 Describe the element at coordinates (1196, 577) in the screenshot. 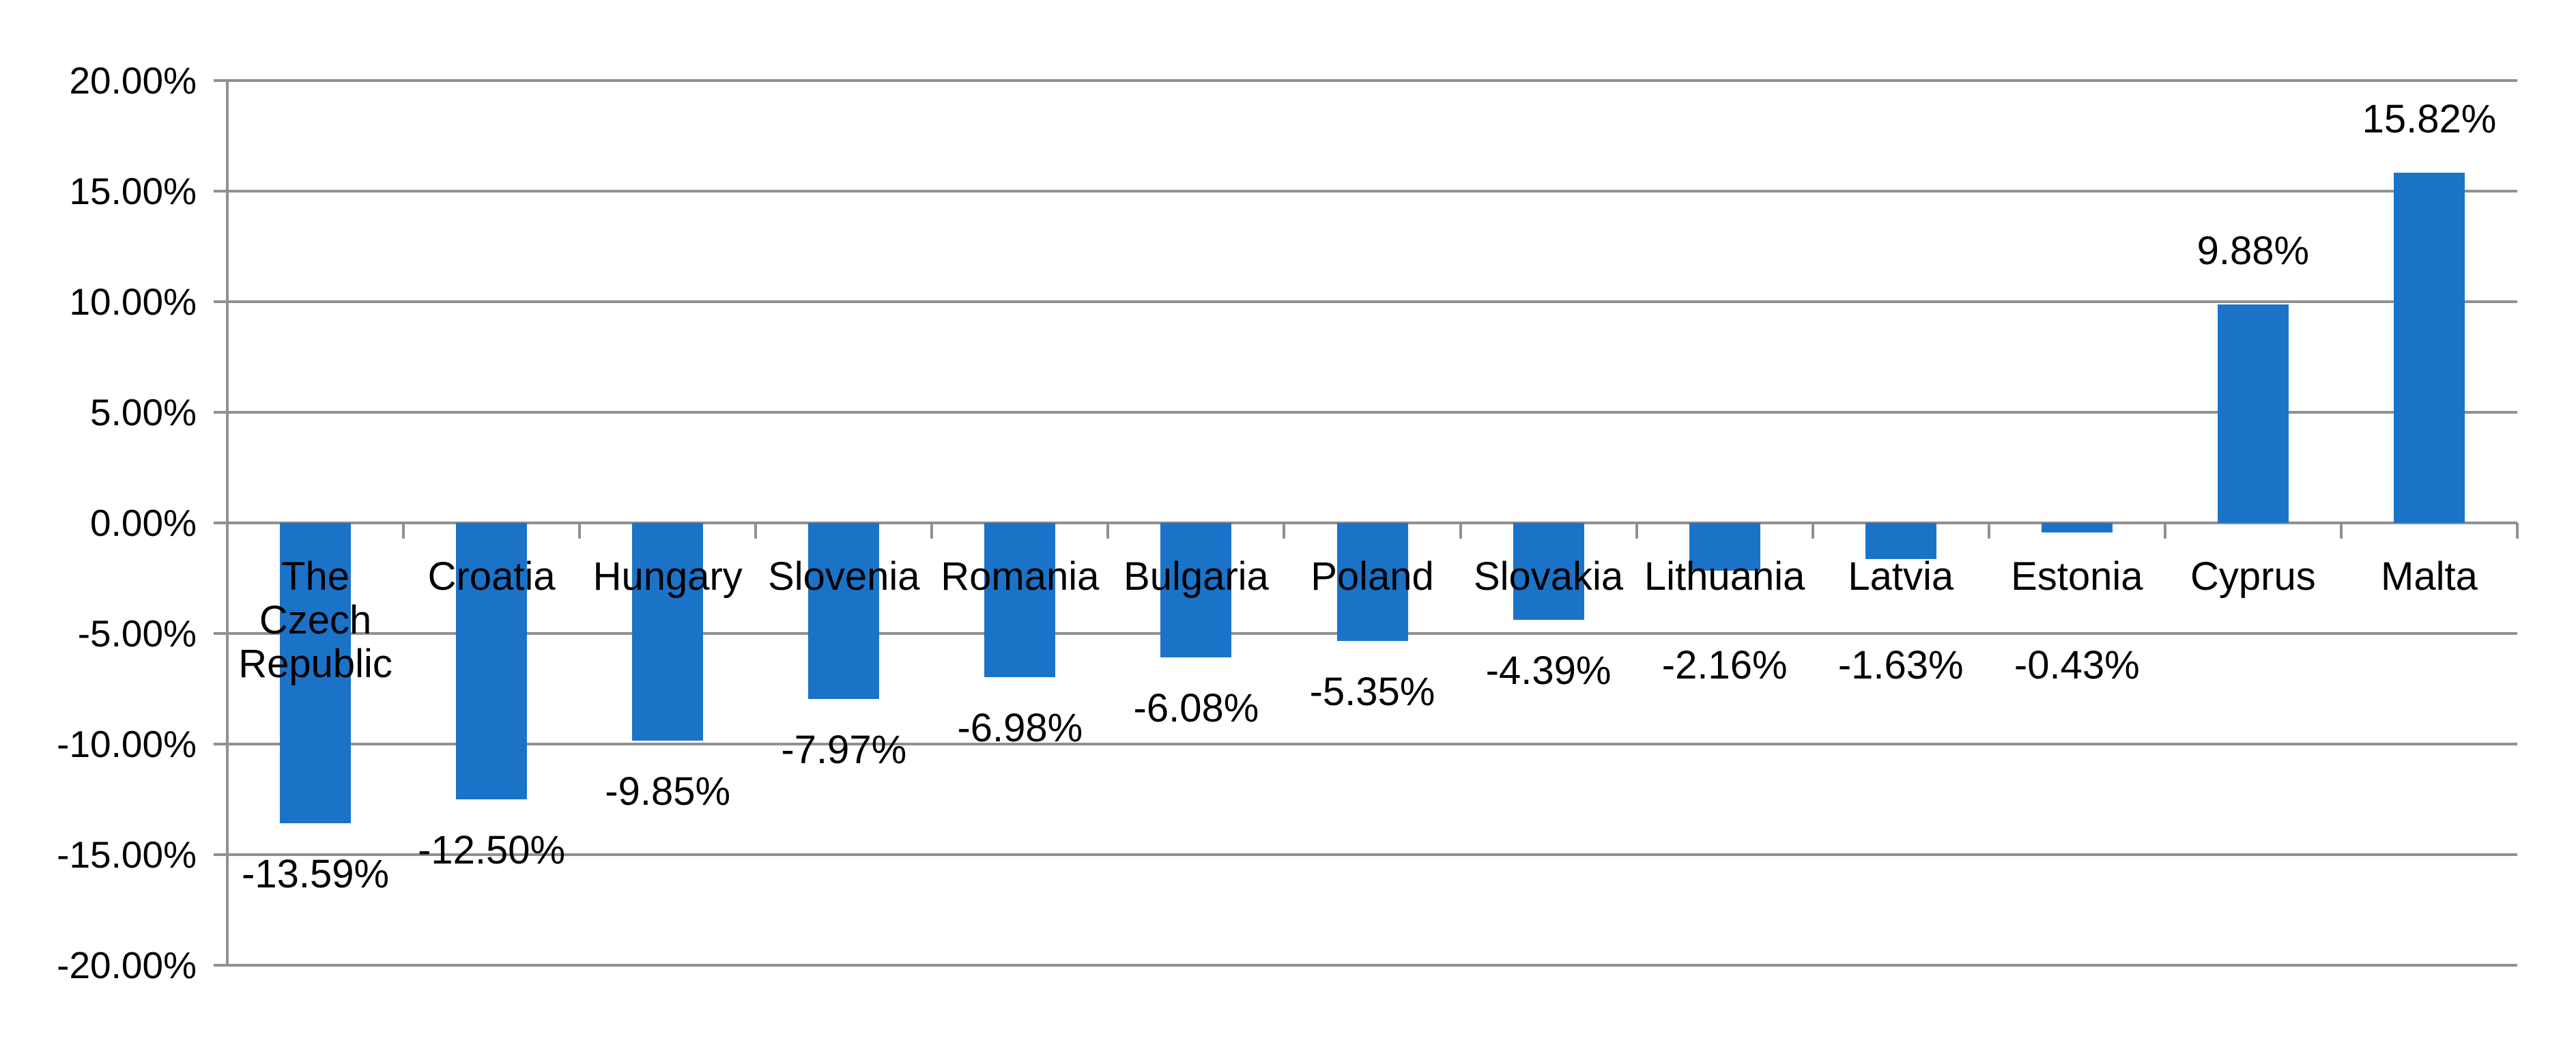

I see `category-label: Bulgaria` at that location.